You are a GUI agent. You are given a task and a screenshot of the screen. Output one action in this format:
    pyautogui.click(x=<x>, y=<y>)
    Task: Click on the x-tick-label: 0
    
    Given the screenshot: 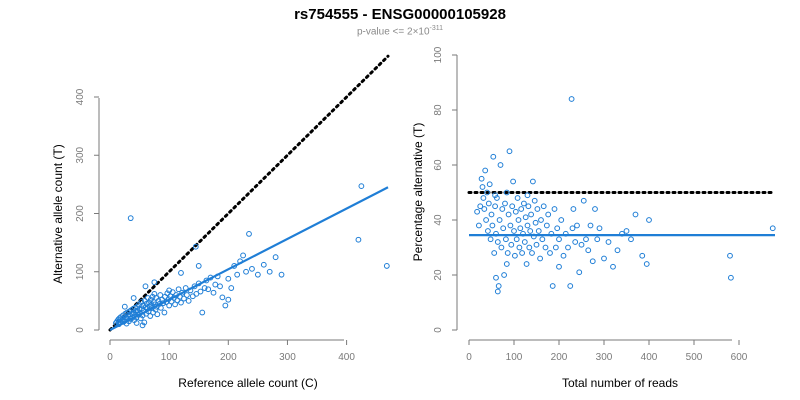 What is the action you would take?
    pyautogui.click(x=469, y=357)
    